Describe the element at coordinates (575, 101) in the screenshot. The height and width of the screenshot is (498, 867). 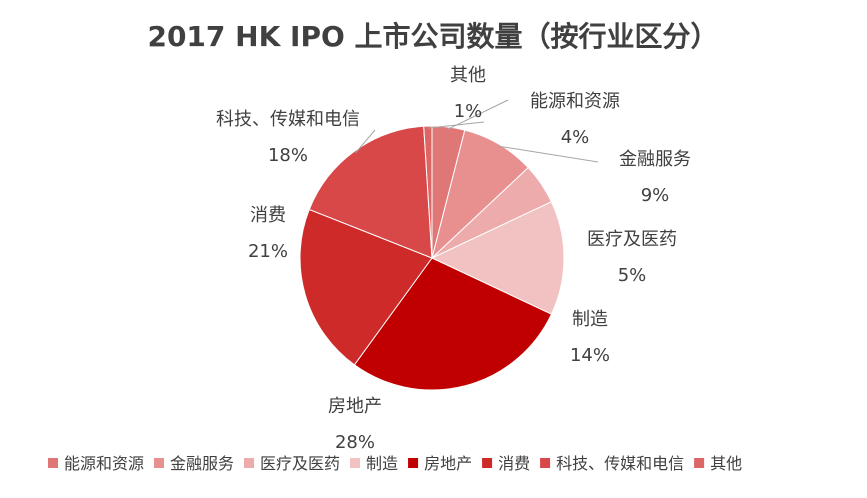
I see `slice-0-name-label: 能源和资源` at that location.